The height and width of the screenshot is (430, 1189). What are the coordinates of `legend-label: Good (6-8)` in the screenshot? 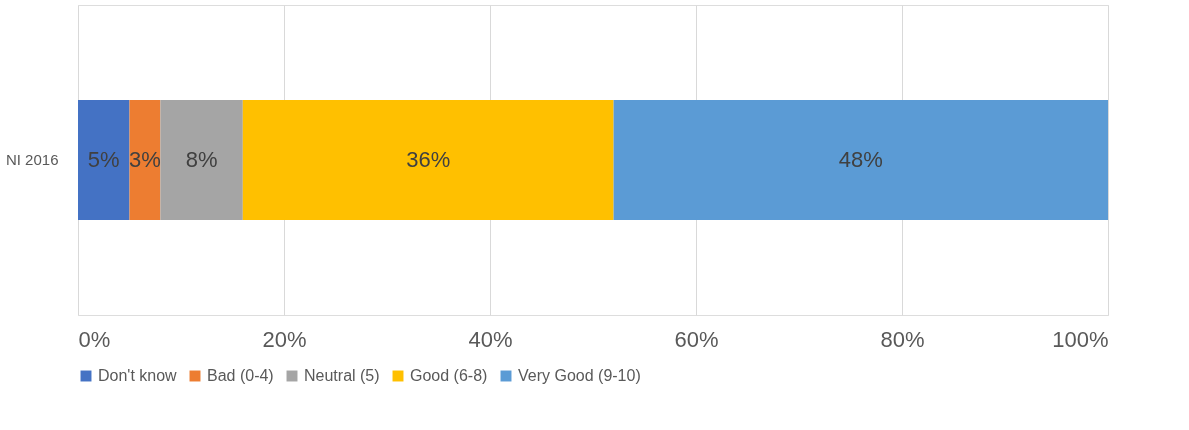 It's located at (449, 375).